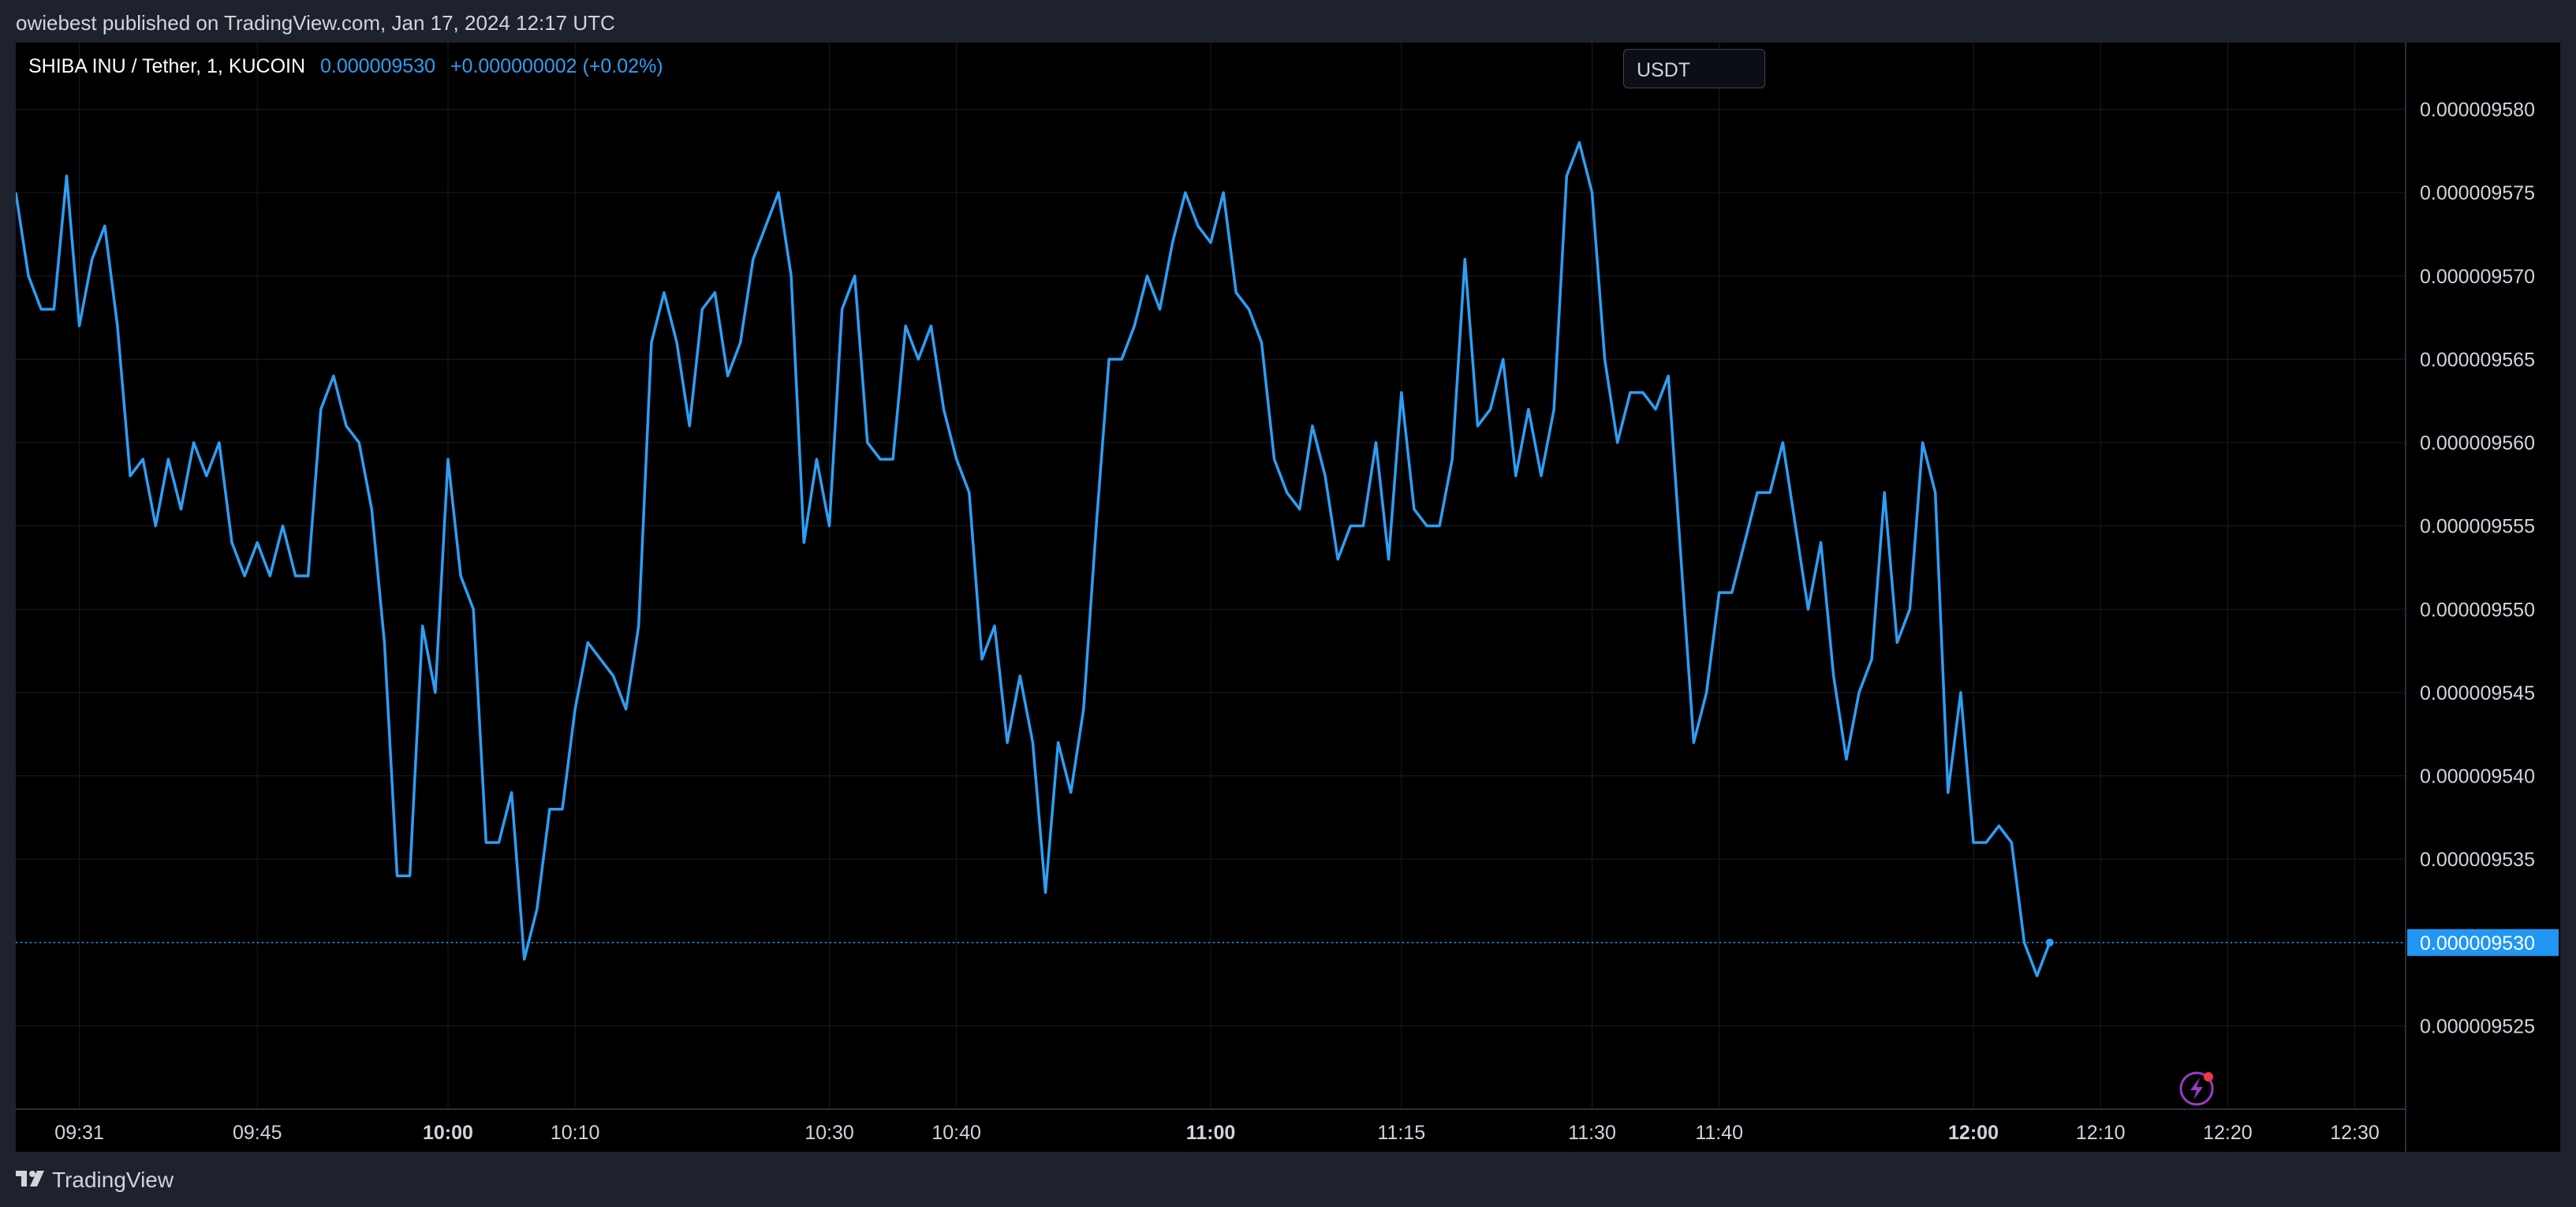 This screenshot has width=2576, height=1207. Describe the element at coordinates (2049, 942) in the screenshot. I see `last-price-point` at that location.